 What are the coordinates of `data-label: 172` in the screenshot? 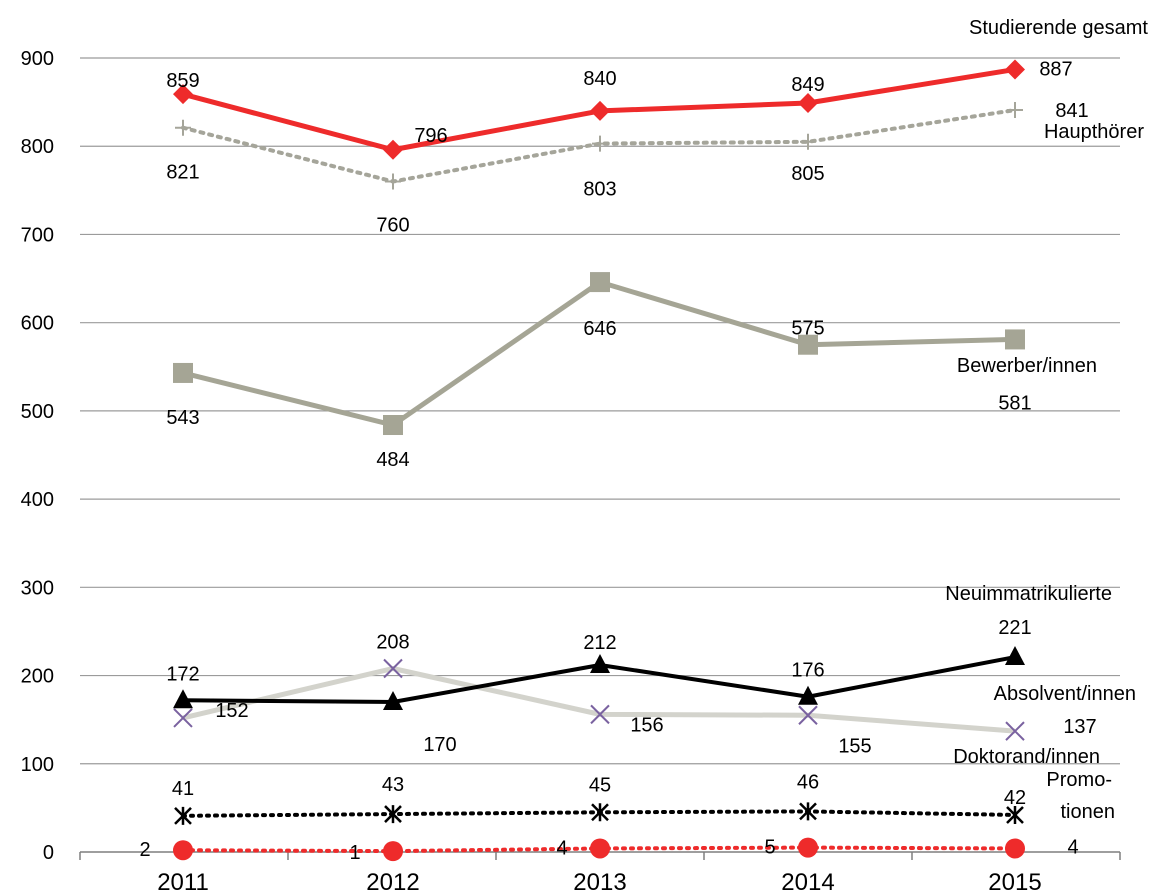 It's located at (182, 674).